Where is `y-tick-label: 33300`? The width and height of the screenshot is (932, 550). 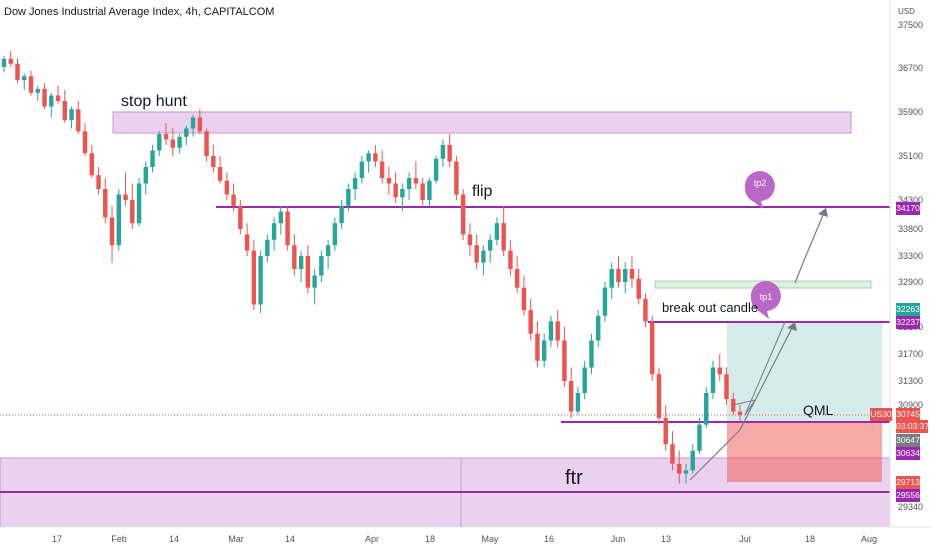
y-tick-label: 33300 is located at coordinates (910, 256).